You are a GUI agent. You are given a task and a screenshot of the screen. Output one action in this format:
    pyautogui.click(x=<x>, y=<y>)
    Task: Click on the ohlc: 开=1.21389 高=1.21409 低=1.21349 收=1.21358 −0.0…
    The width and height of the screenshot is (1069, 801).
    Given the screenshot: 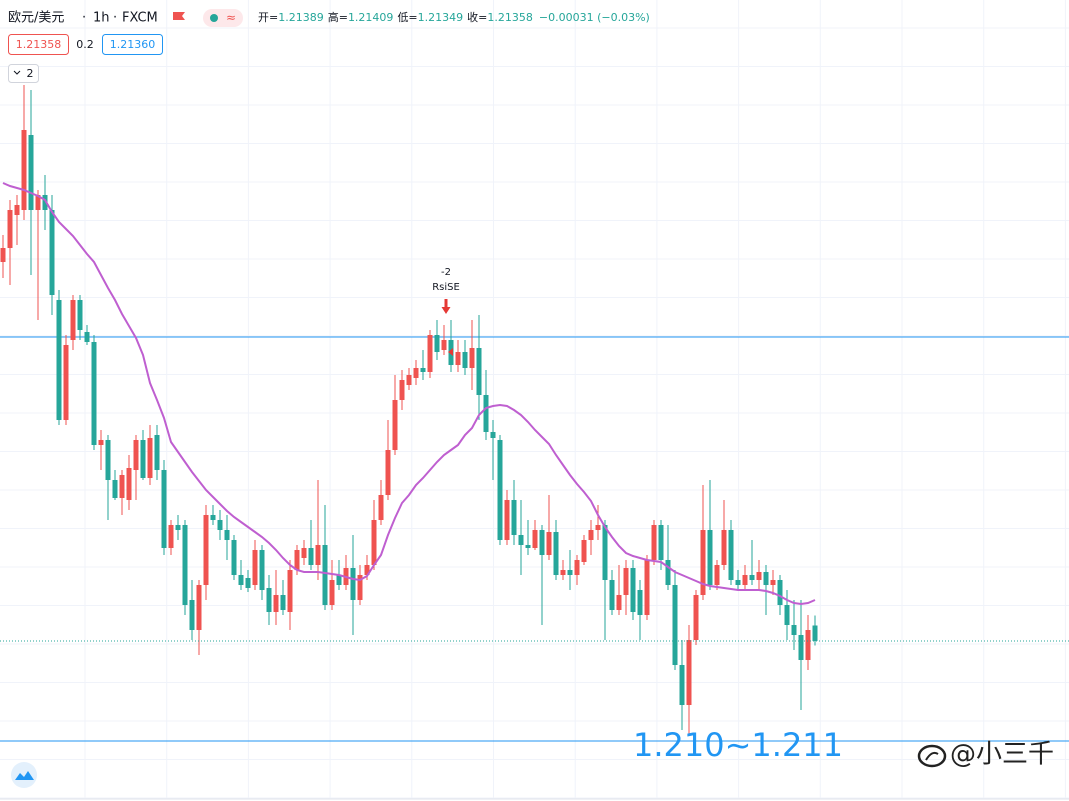 What is the action you would take?
    pyautogui.click(x=454, y=17)
    